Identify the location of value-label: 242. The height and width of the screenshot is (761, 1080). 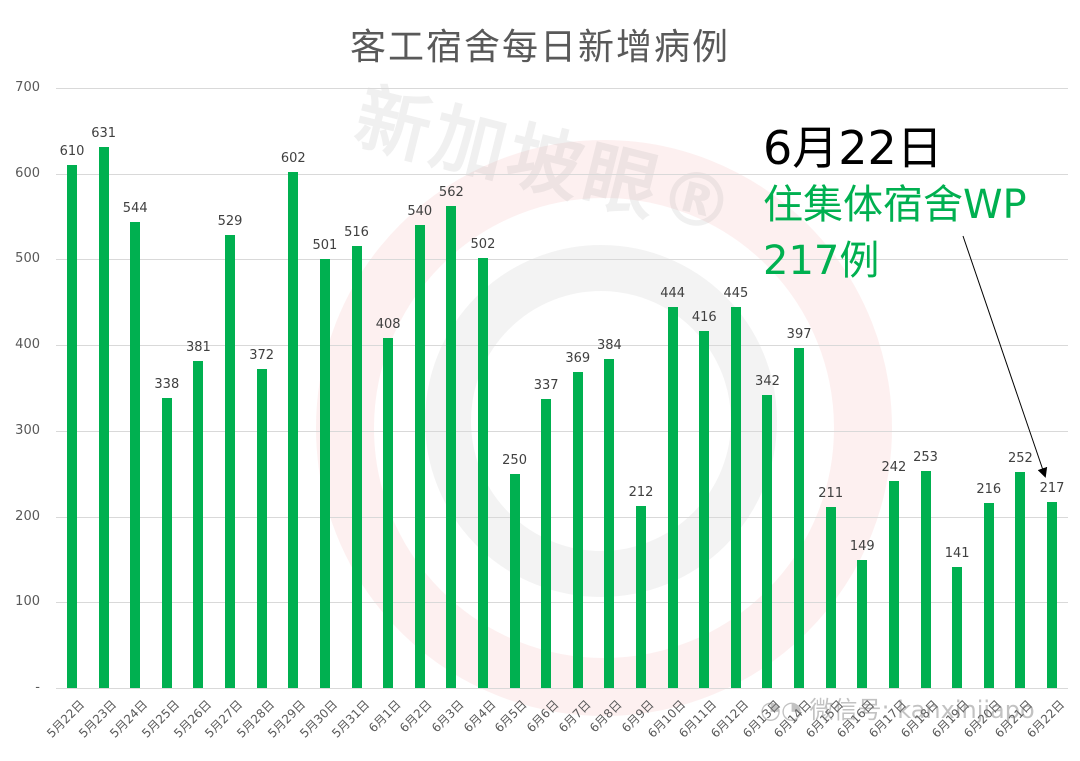
(894, 467).